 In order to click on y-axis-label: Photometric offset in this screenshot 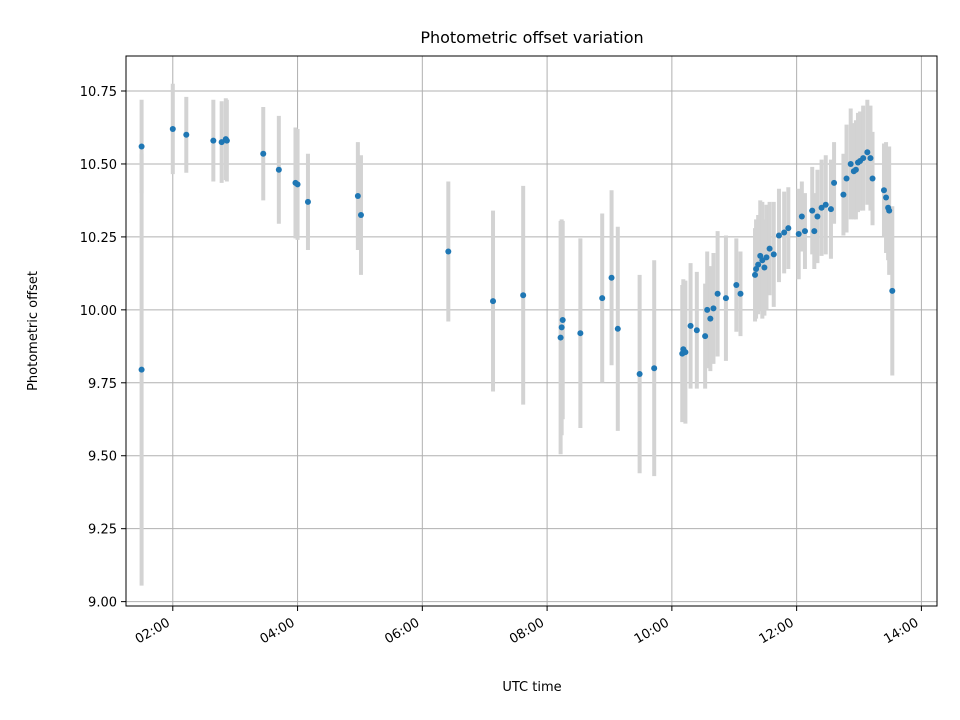, I will do `click(33, 331)`.